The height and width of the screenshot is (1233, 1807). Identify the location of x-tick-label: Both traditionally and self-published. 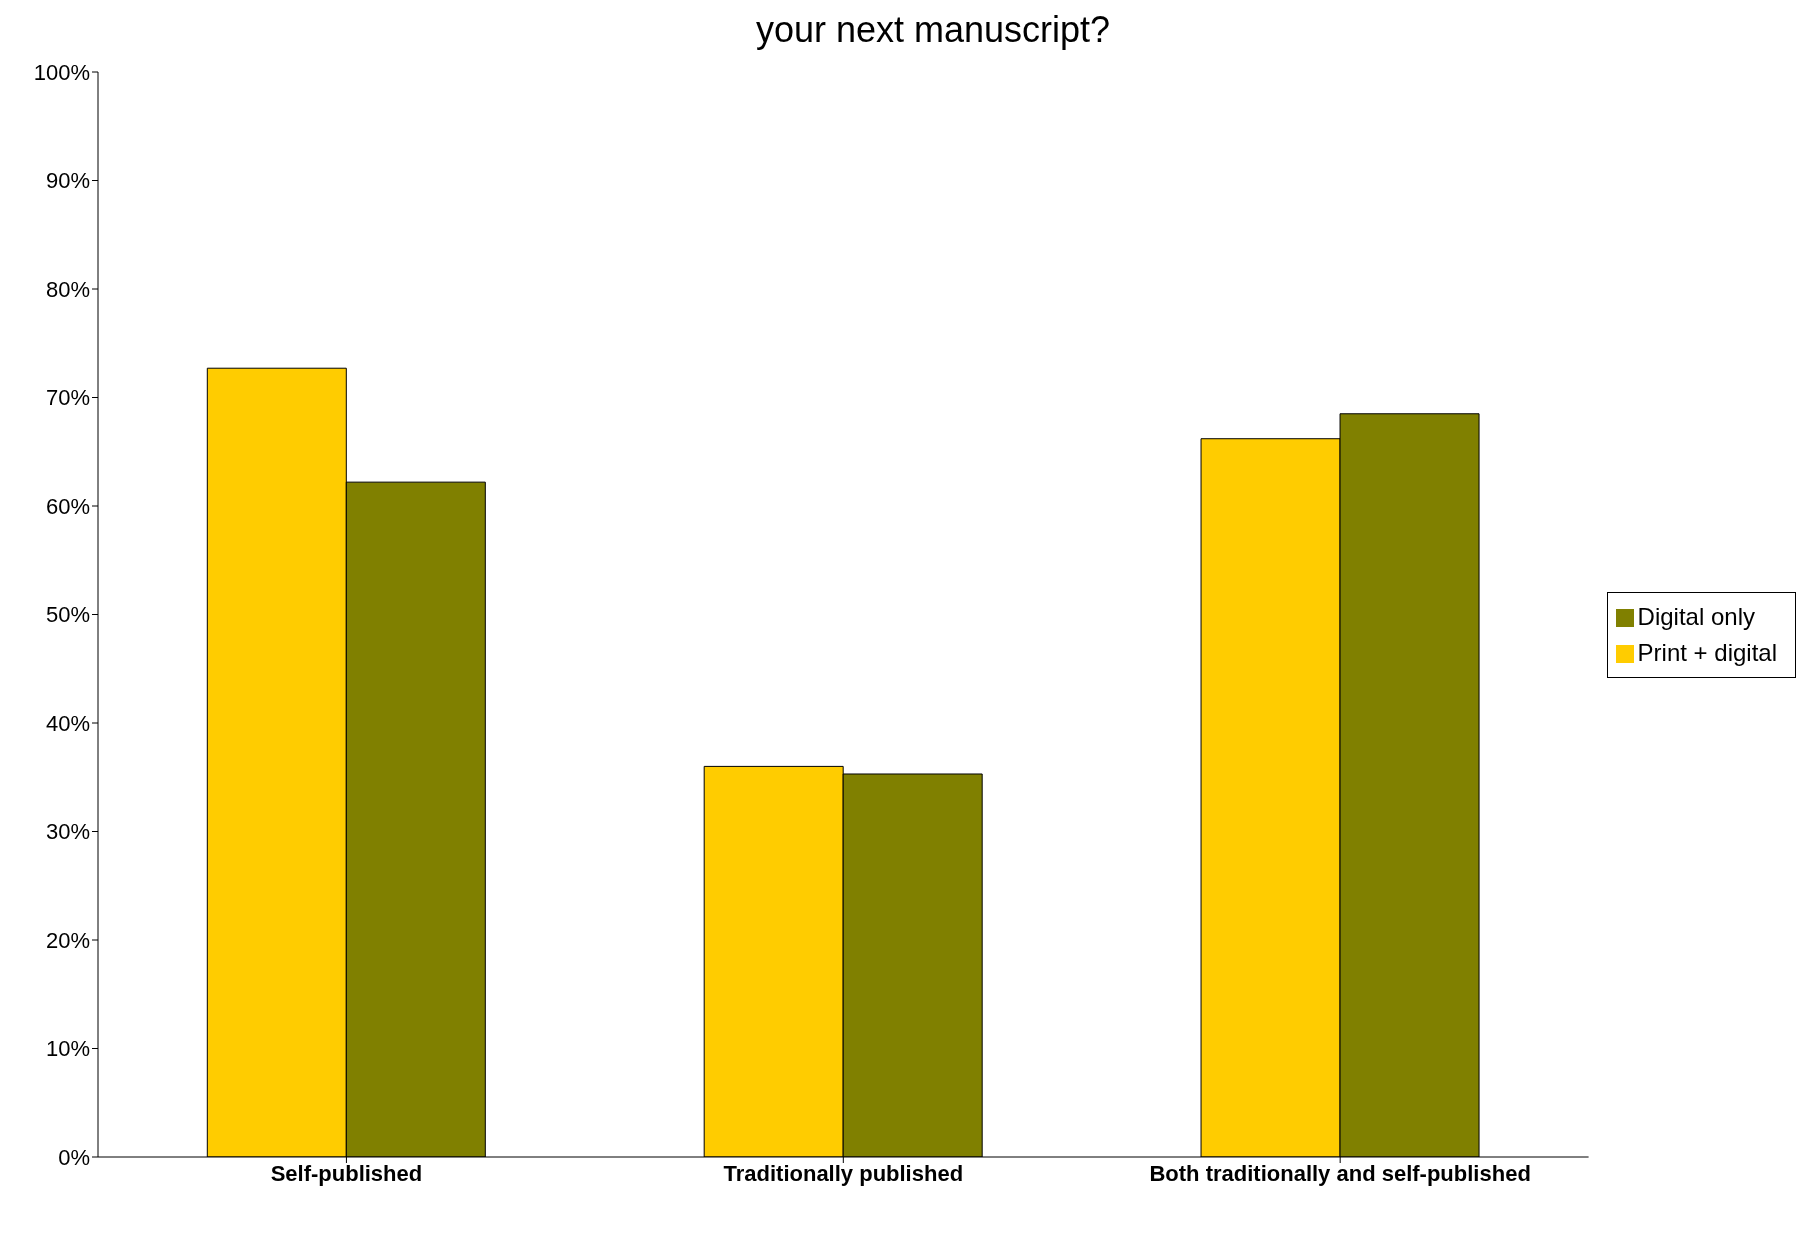
(1340, 1173).